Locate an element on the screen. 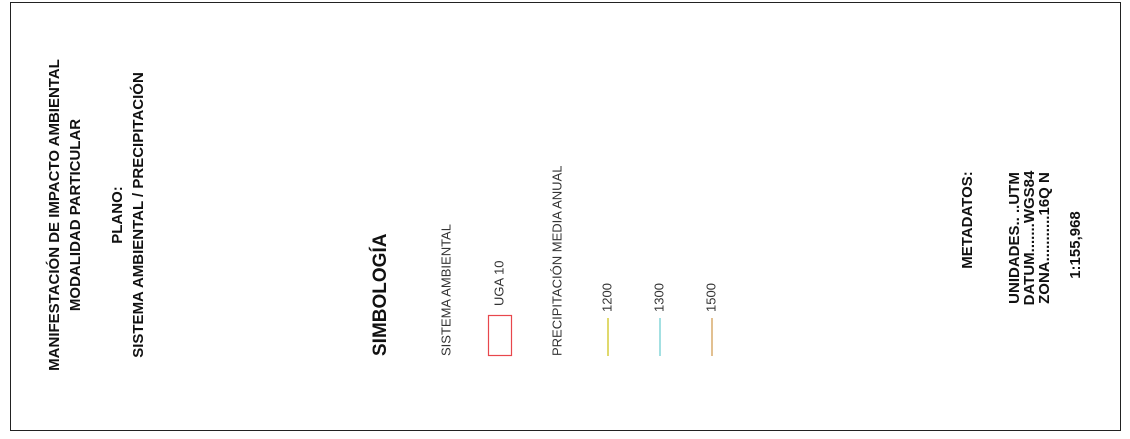 The image size is (1130, 439). plan-label: PLANO: is located at coordinates (117, 215).